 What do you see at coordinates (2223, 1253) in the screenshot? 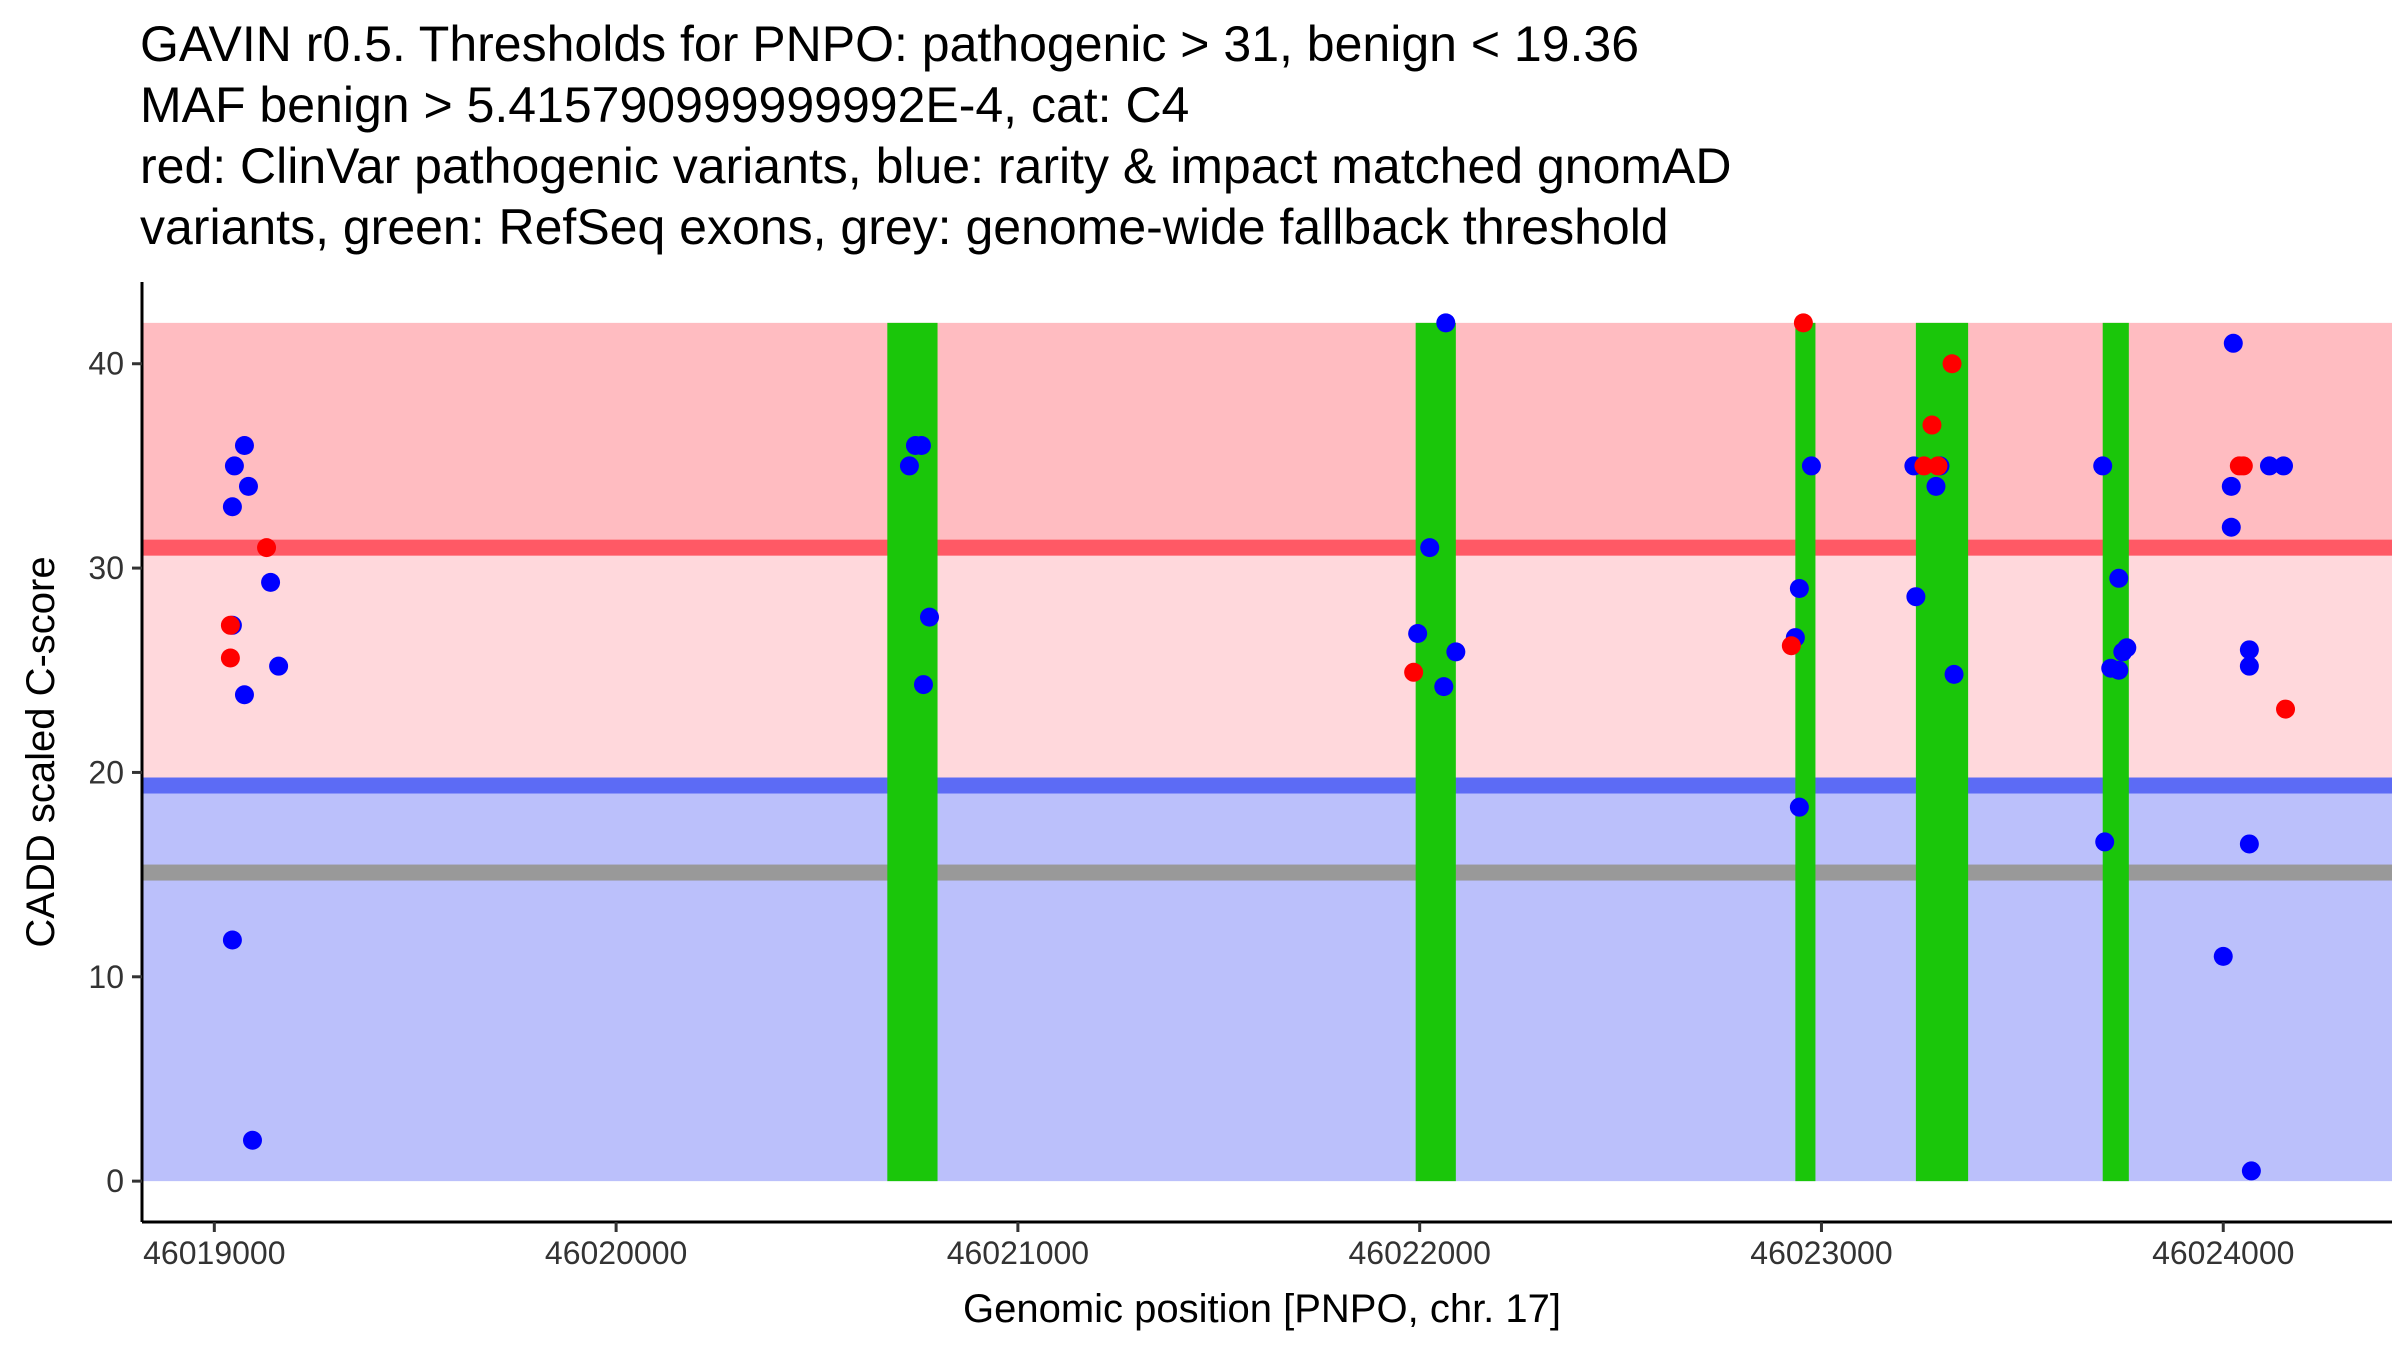
I see `x-tick-label-46024000: 46024000` at bounding box center [2223, 1253].